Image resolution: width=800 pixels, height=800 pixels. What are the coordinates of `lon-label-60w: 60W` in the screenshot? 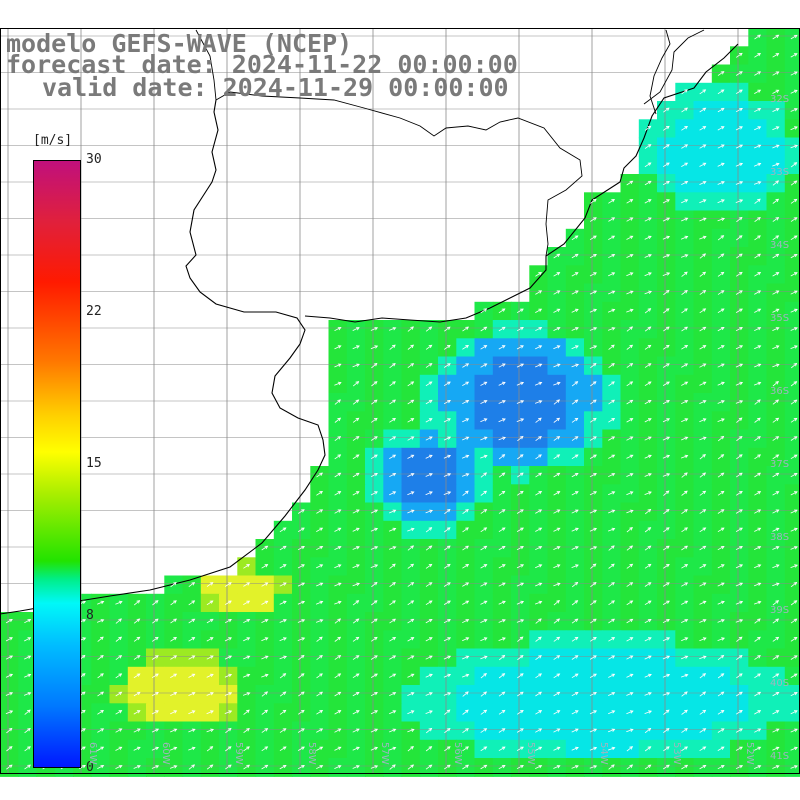 It's located at (165, 753).